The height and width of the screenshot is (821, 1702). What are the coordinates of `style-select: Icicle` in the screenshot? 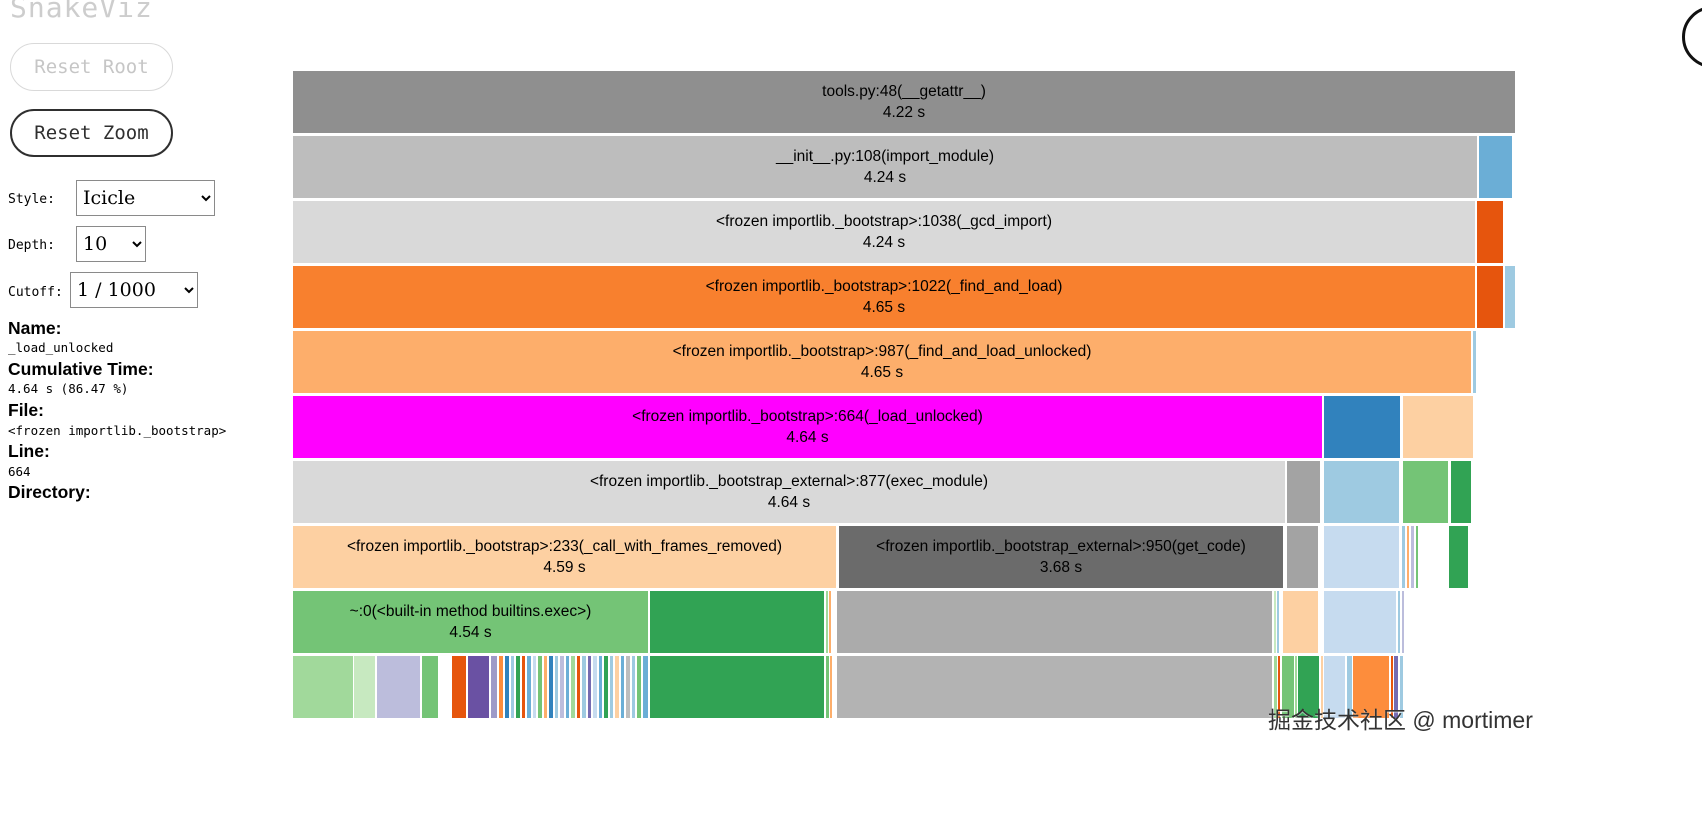 It's located at (145, 198).